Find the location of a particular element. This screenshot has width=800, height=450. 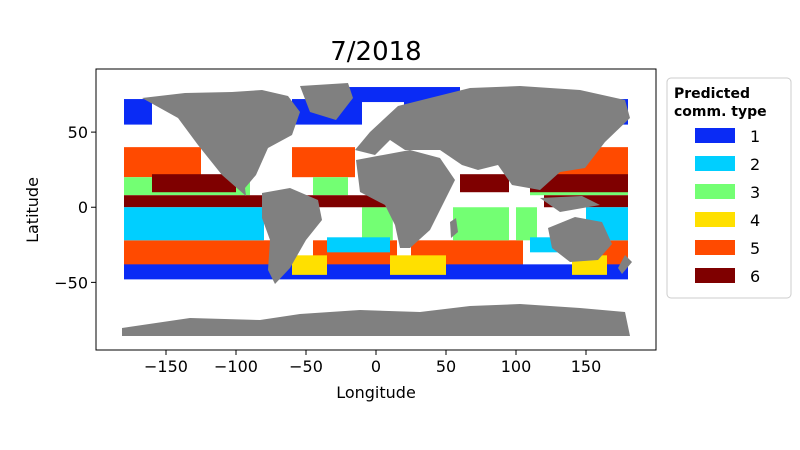

legend-label-2: 2 is located at coordinates (755, 164).